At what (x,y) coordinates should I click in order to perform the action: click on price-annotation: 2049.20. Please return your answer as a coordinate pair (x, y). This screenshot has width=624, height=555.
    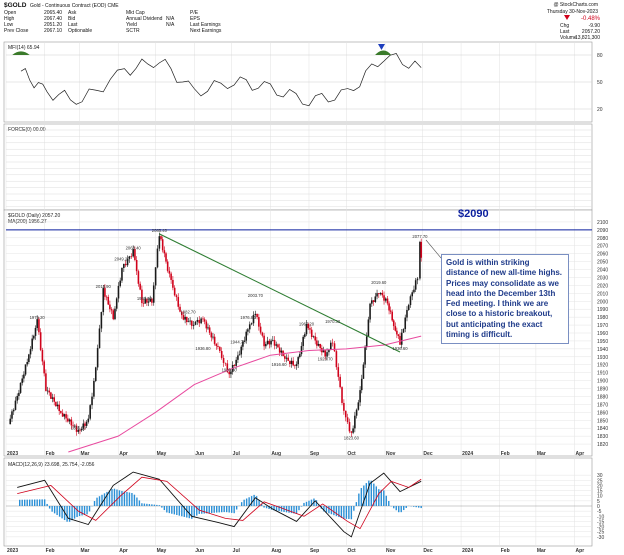
    Looking at the image, I should click on (122, 258).